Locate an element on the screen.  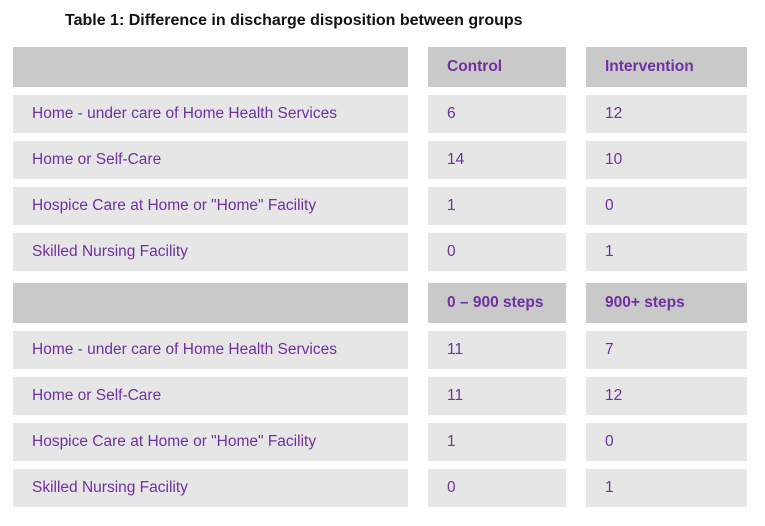
value-cell: 10 is located at coordinates (666, 160).